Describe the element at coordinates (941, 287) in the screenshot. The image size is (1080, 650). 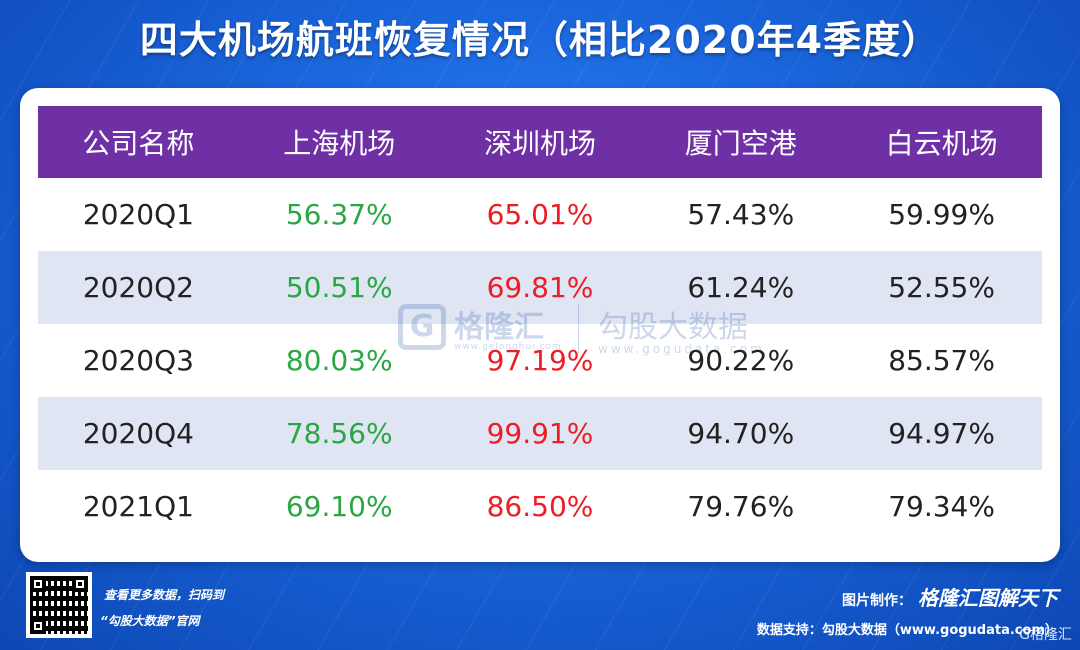
I see `cell-baiyun: 52.55%` at that location.